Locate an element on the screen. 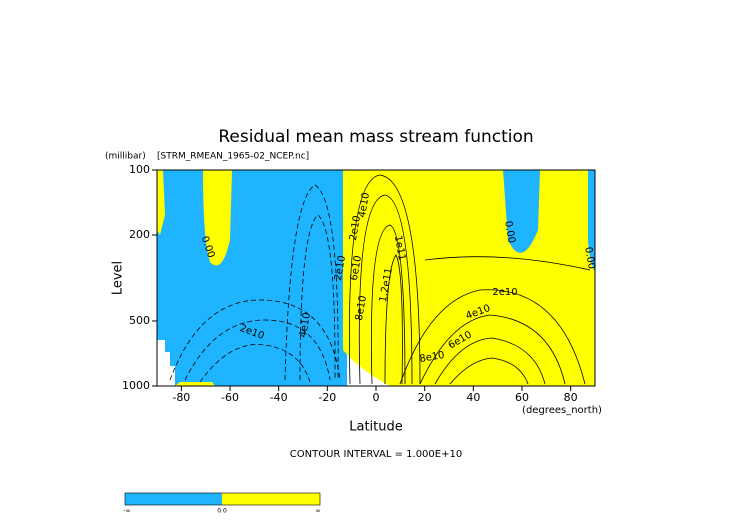  y-tick-label: 200 is located at coordinates (139, 234).